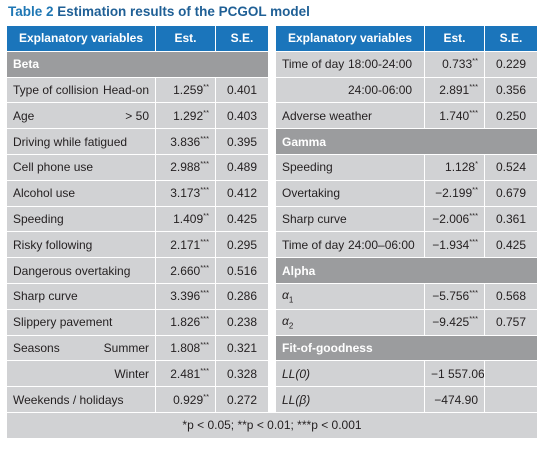 The width and height of the screenshot is (542, 476). What do you see at coordinates (311, 193) in the screenshot?
I see `variable-name: Overtaking` at bounding box center [311, 193].